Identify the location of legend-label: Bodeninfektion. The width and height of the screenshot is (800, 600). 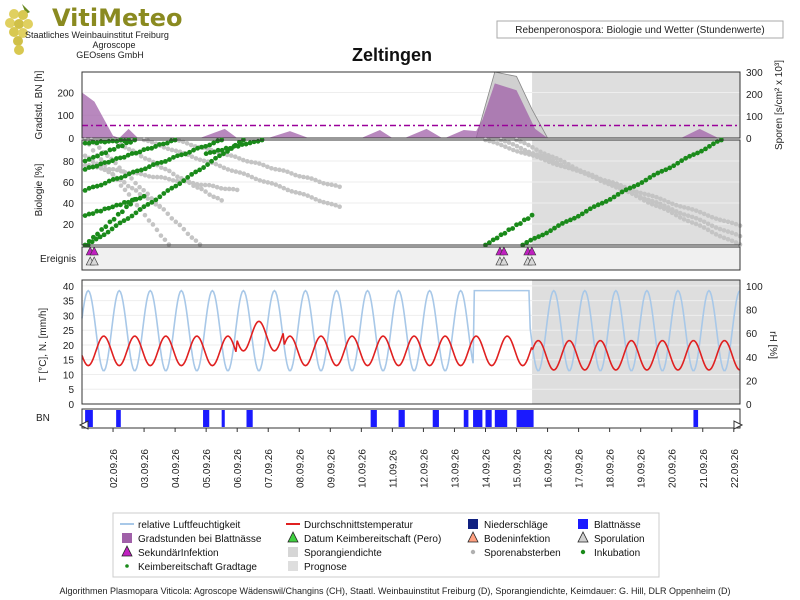
(517, 539).